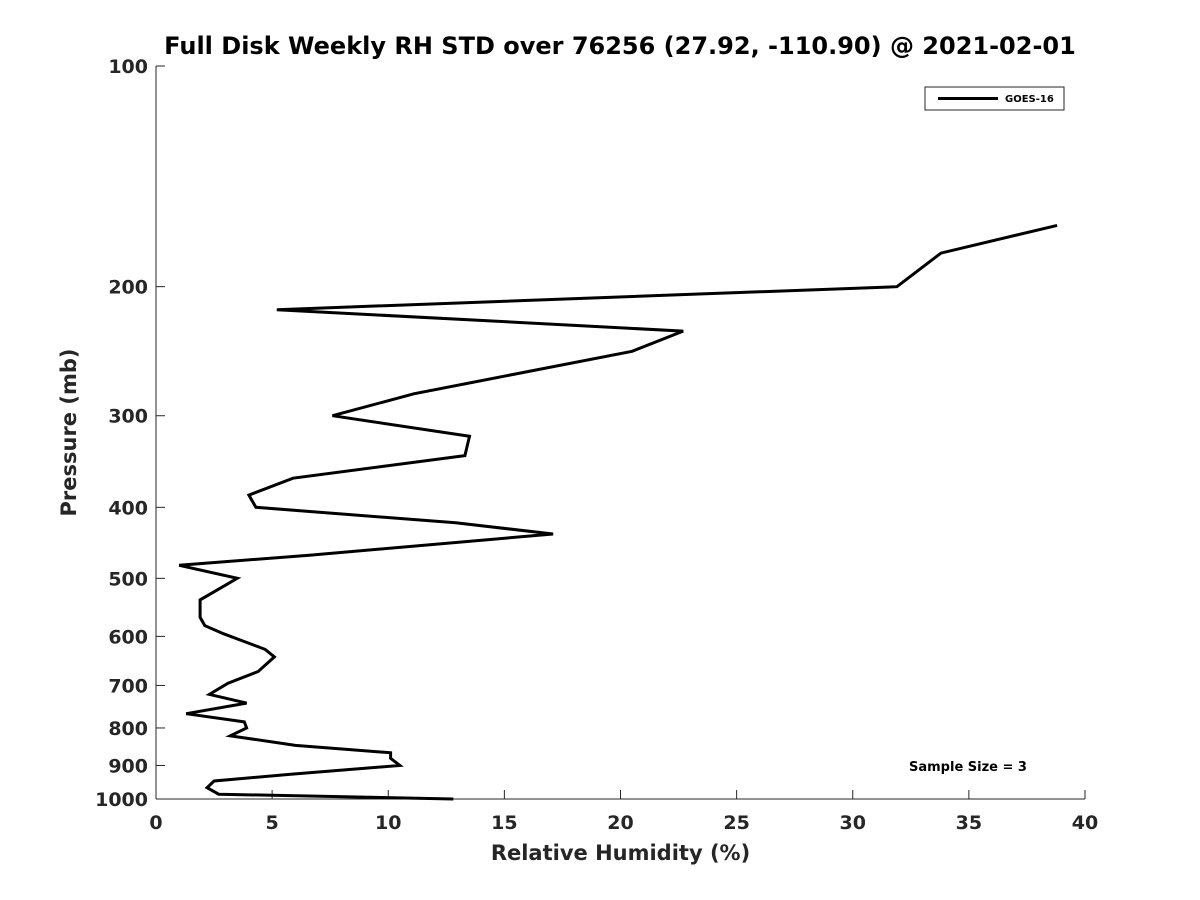 The image size is (1200, 900). I want to click on y-tick-label: 100, so click(128, 67).